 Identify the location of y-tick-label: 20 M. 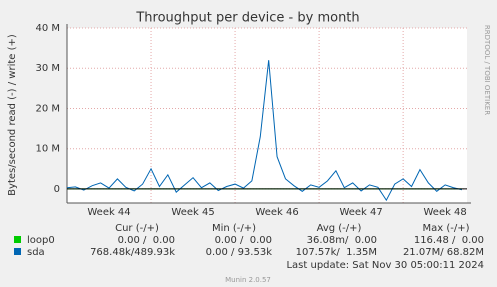
(47, 108).